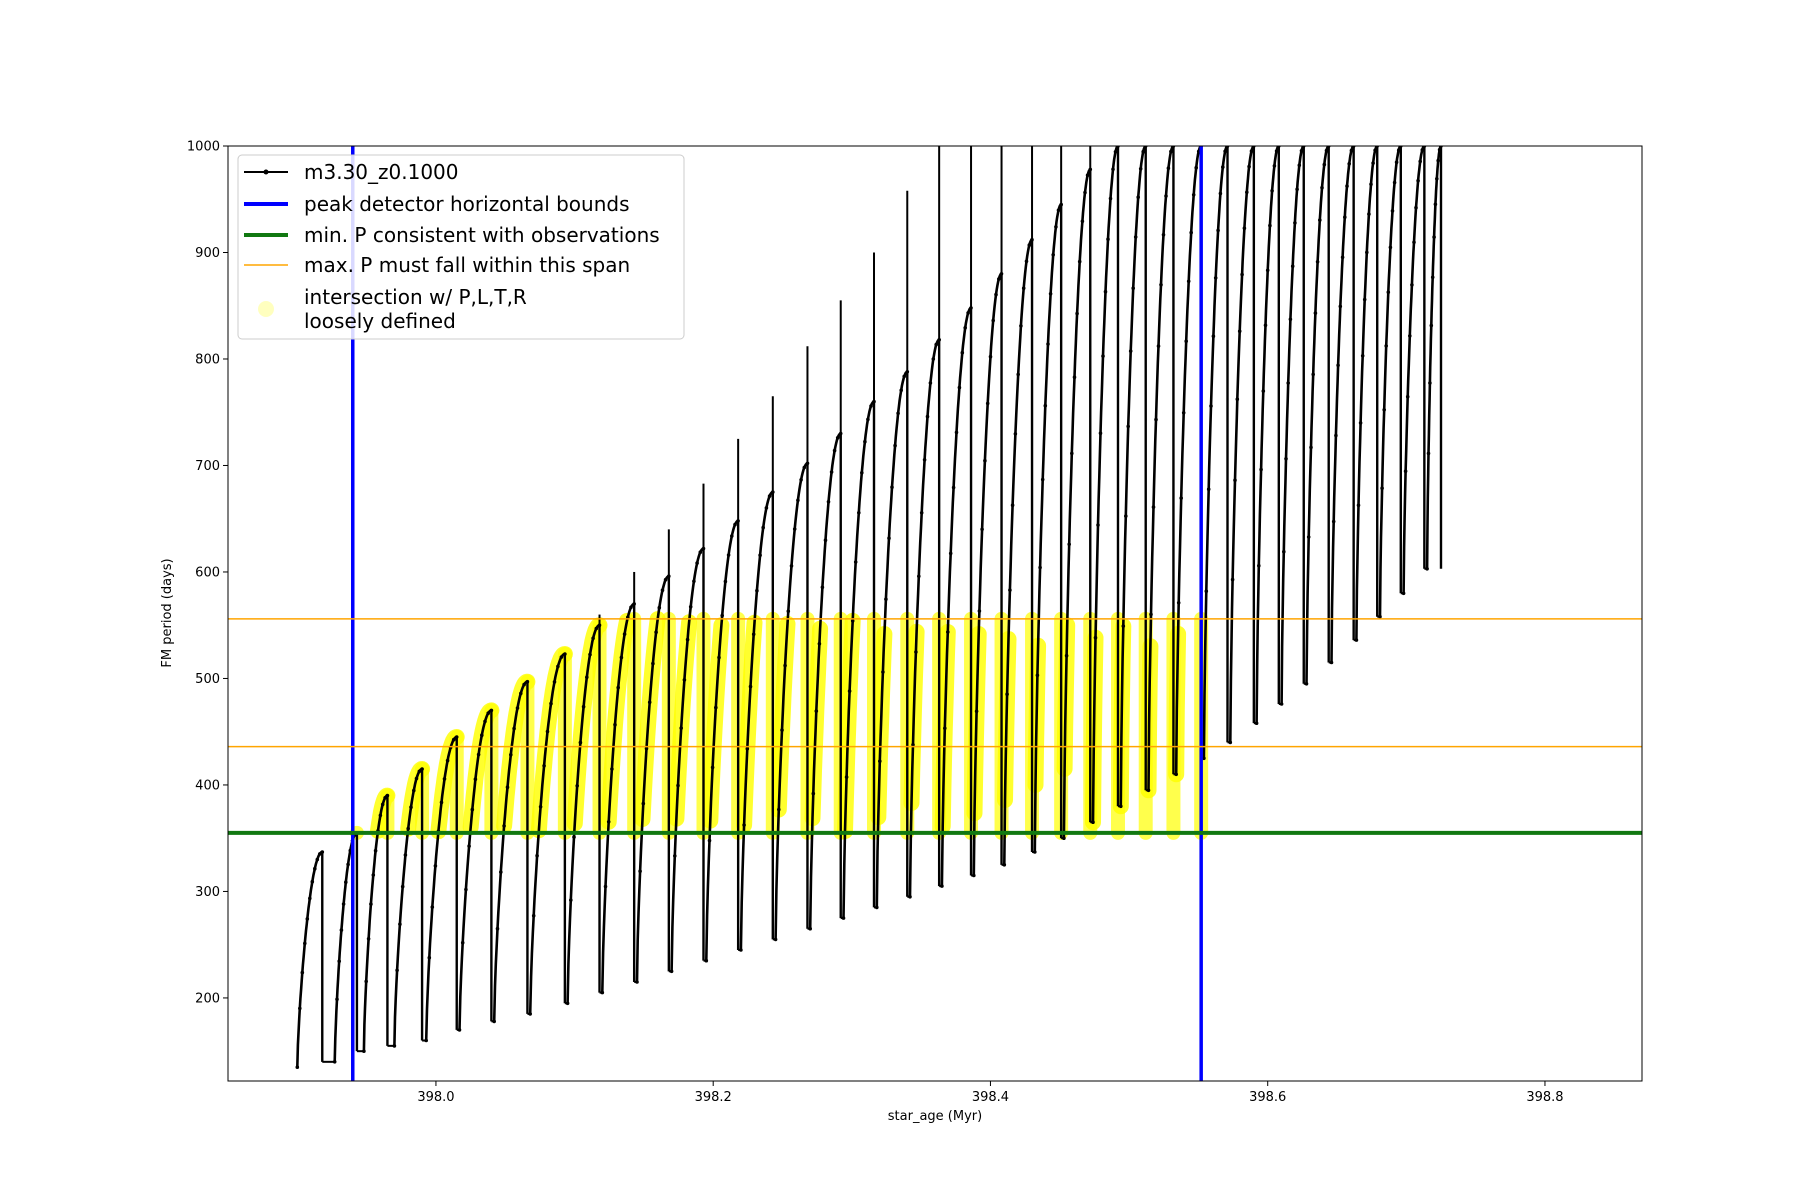  I want to click on y-tick-label: 900, so click(207, 253).